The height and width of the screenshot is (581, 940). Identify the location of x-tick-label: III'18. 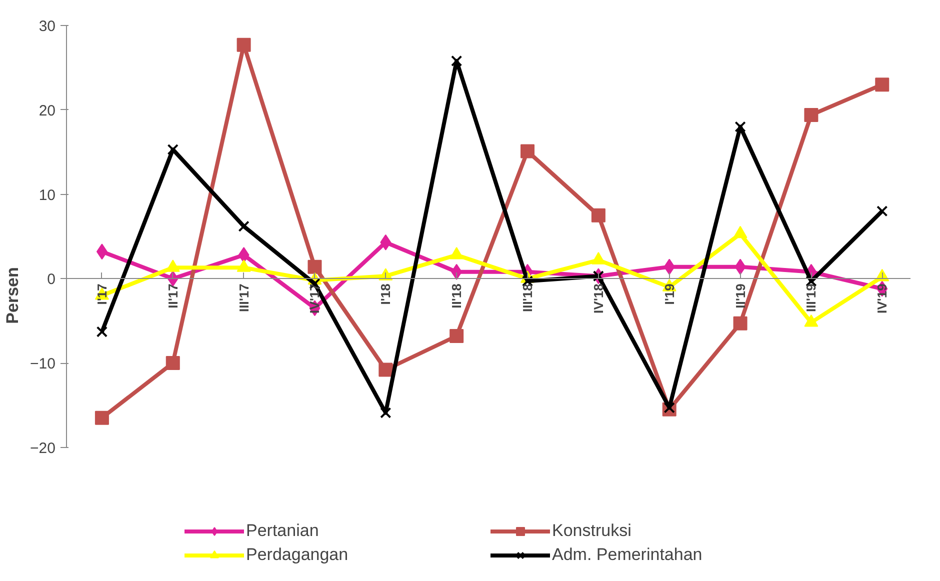
(528, 298).